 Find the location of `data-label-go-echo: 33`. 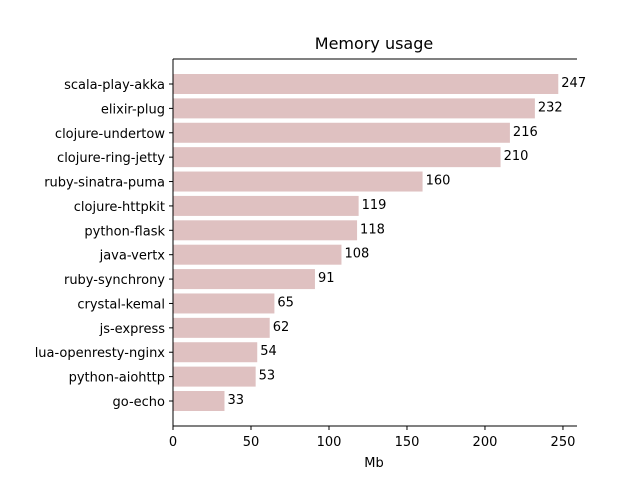

data-label-go-echo: 33 is located at coordinates (235, 400).